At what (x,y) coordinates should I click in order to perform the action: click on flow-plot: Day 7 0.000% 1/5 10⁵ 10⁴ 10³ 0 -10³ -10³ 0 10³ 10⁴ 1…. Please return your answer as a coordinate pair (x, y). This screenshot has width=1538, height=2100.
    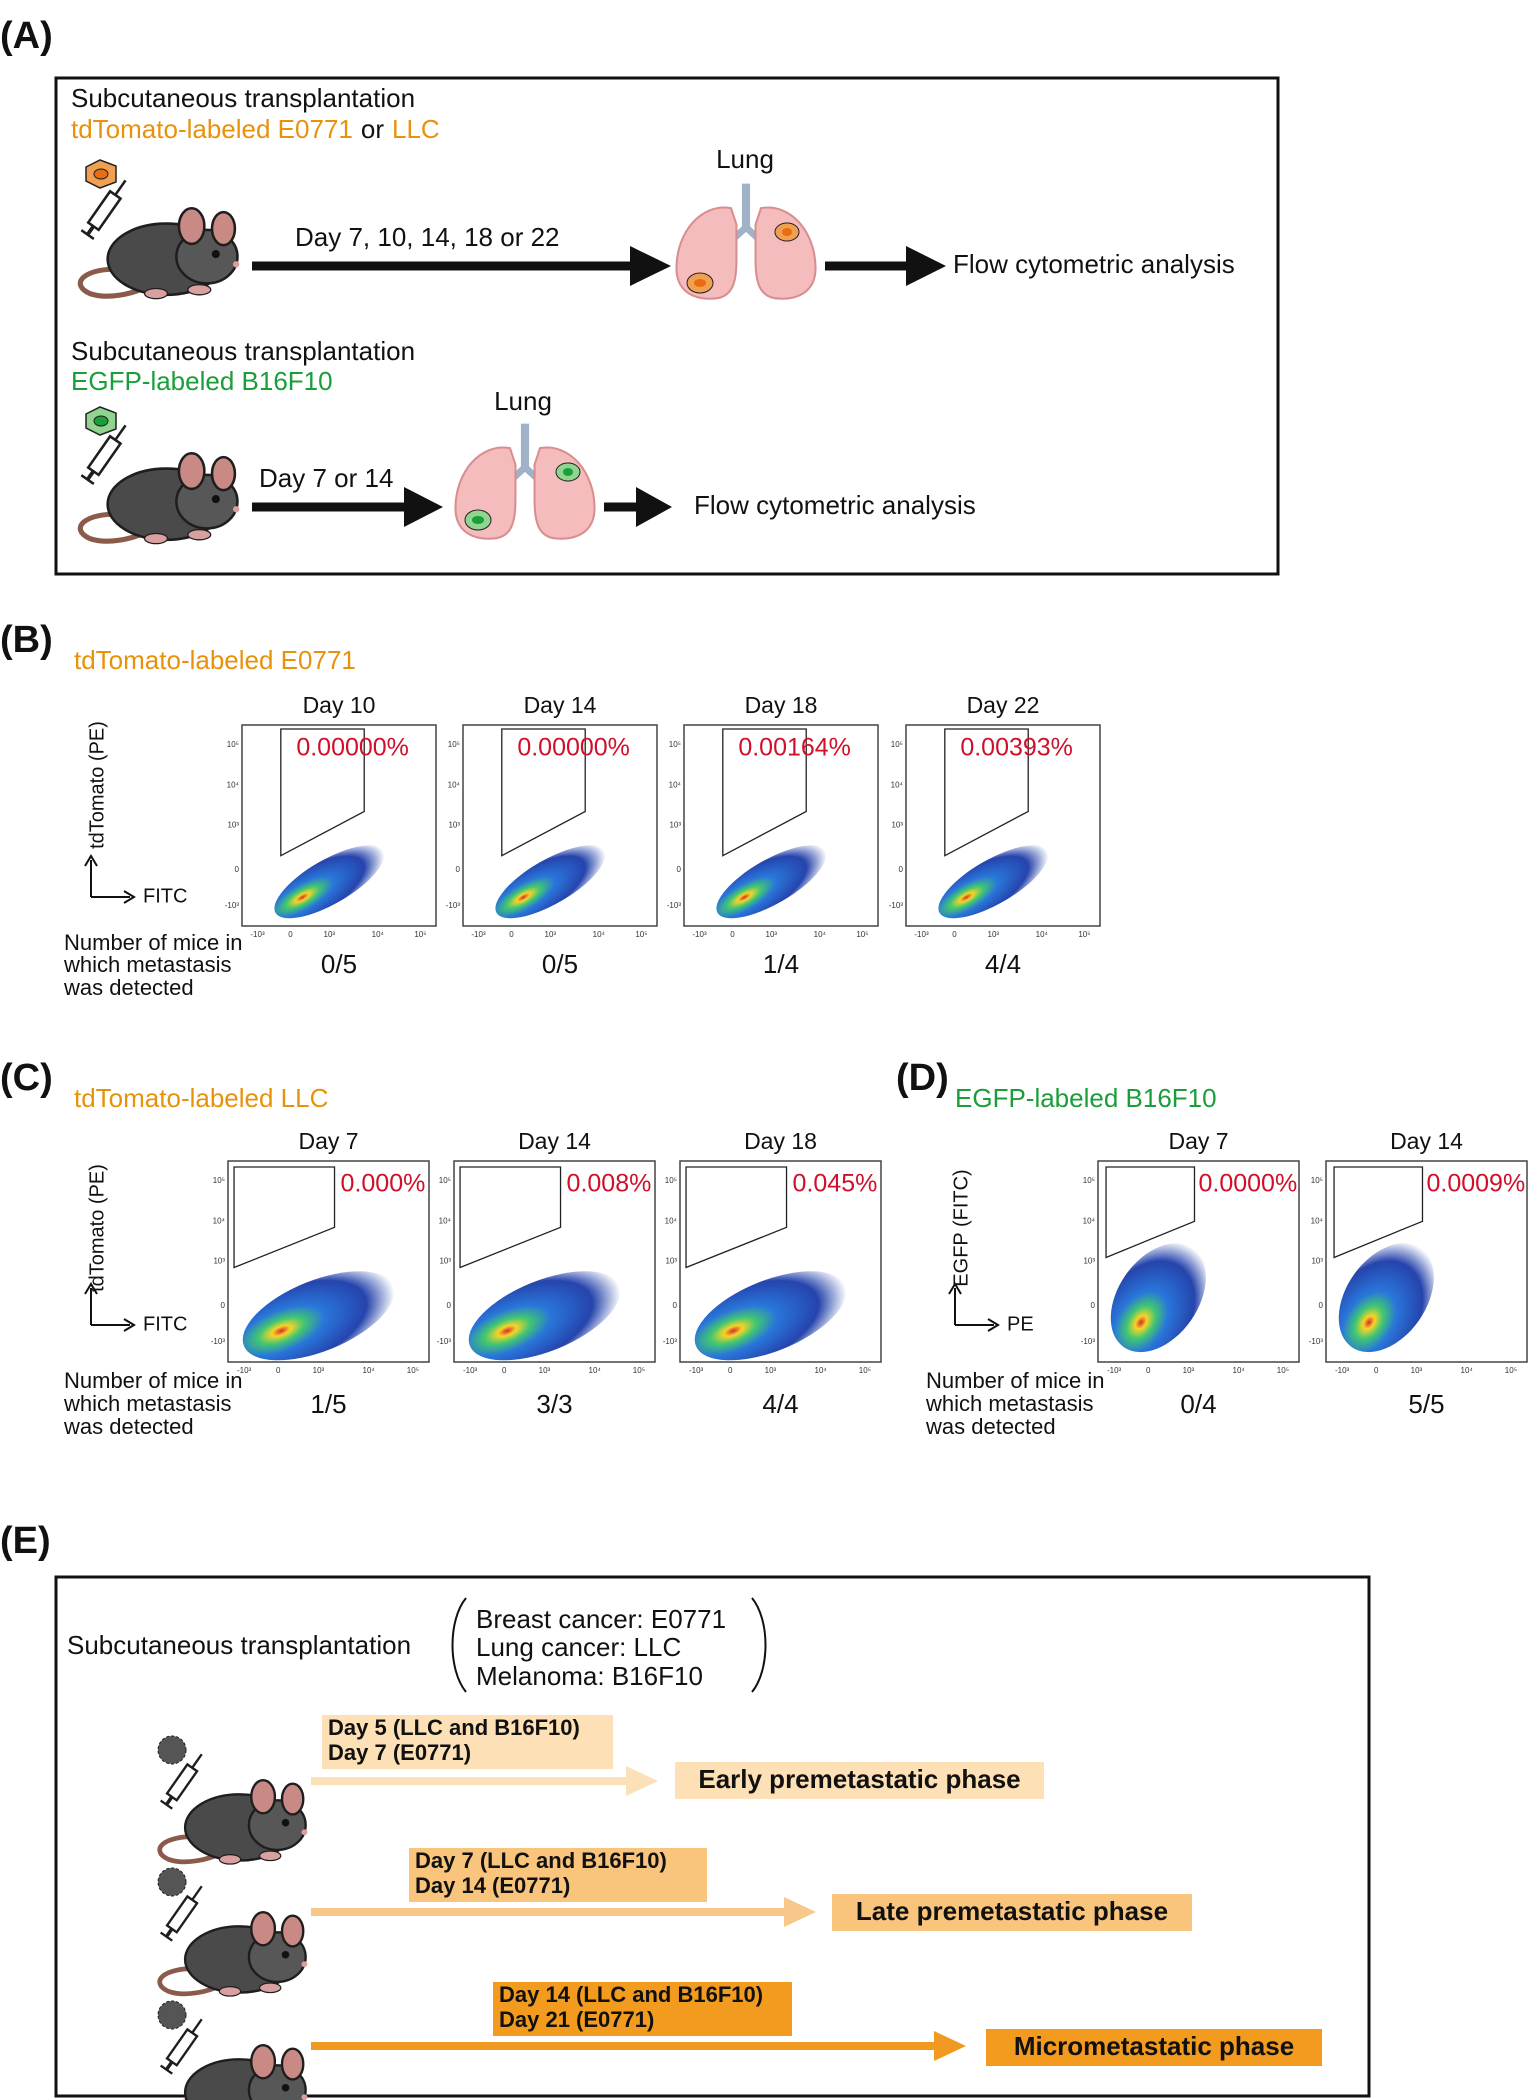
    Looking at the image, I should click on (320, 1273).